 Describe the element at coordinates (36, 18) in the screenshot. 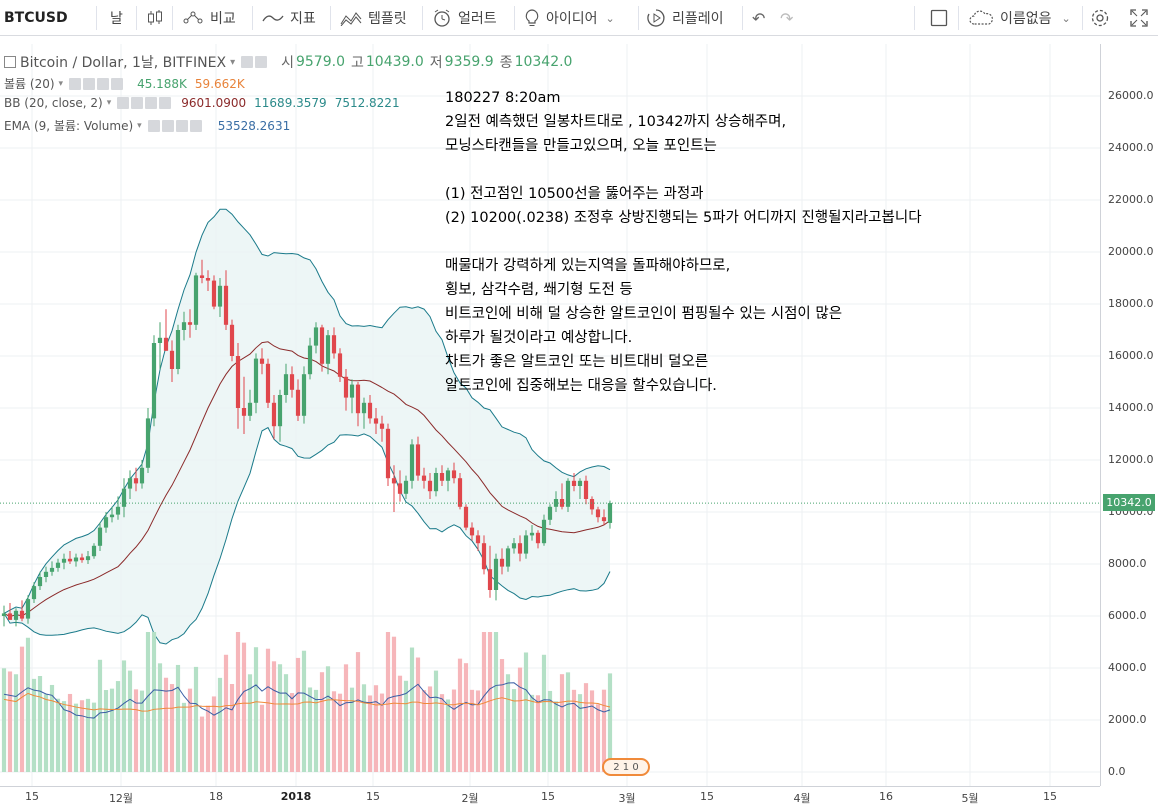

I see `symbol-search: BTCUSD` at that location.